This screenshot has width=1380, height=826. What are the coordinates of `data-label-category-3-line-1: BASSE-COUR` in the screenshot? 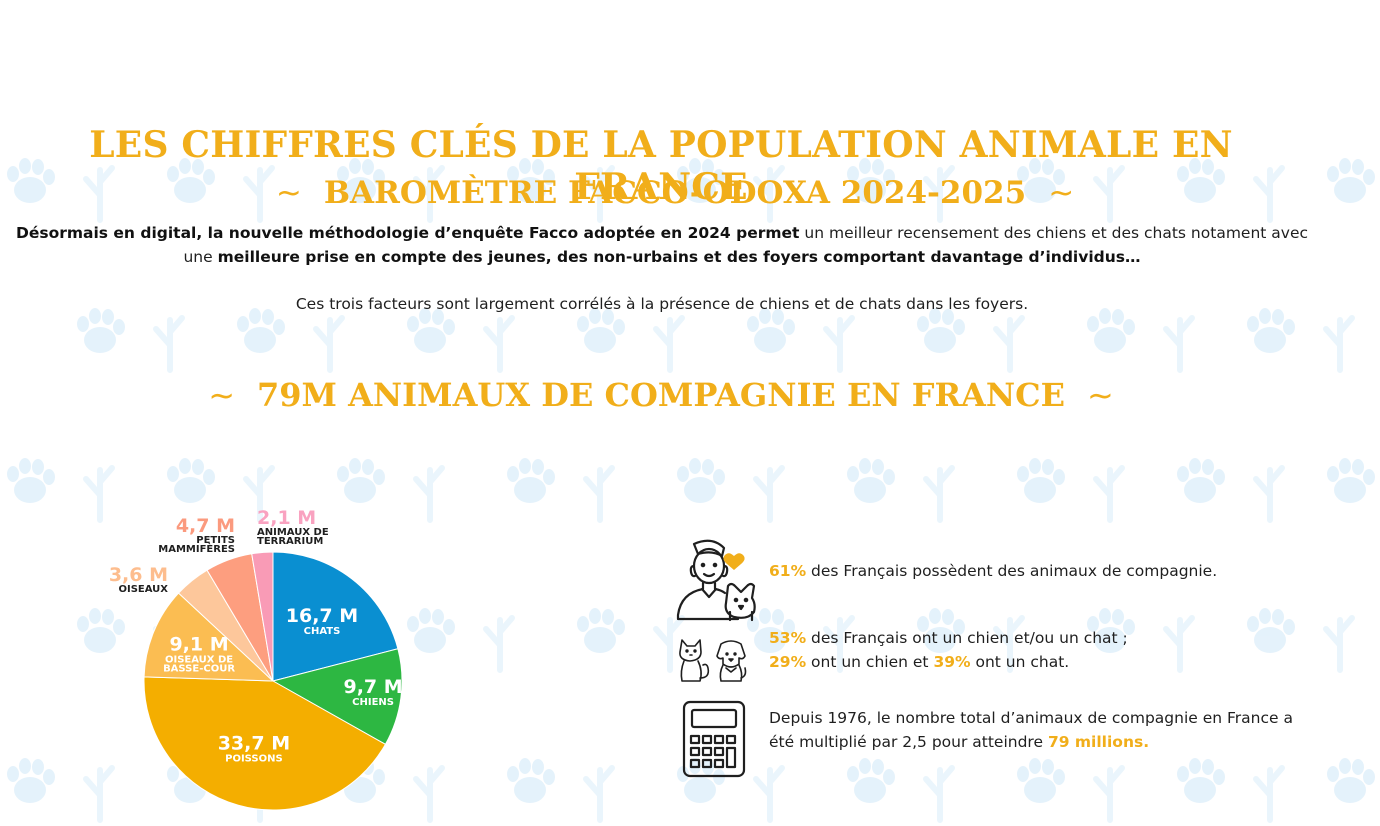 It's located at (199, 669).